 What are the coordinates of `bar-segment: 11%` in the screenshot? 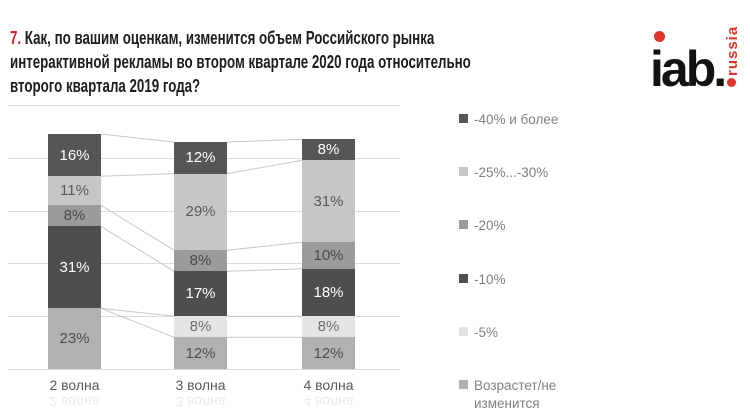 It's located at (74, 191).